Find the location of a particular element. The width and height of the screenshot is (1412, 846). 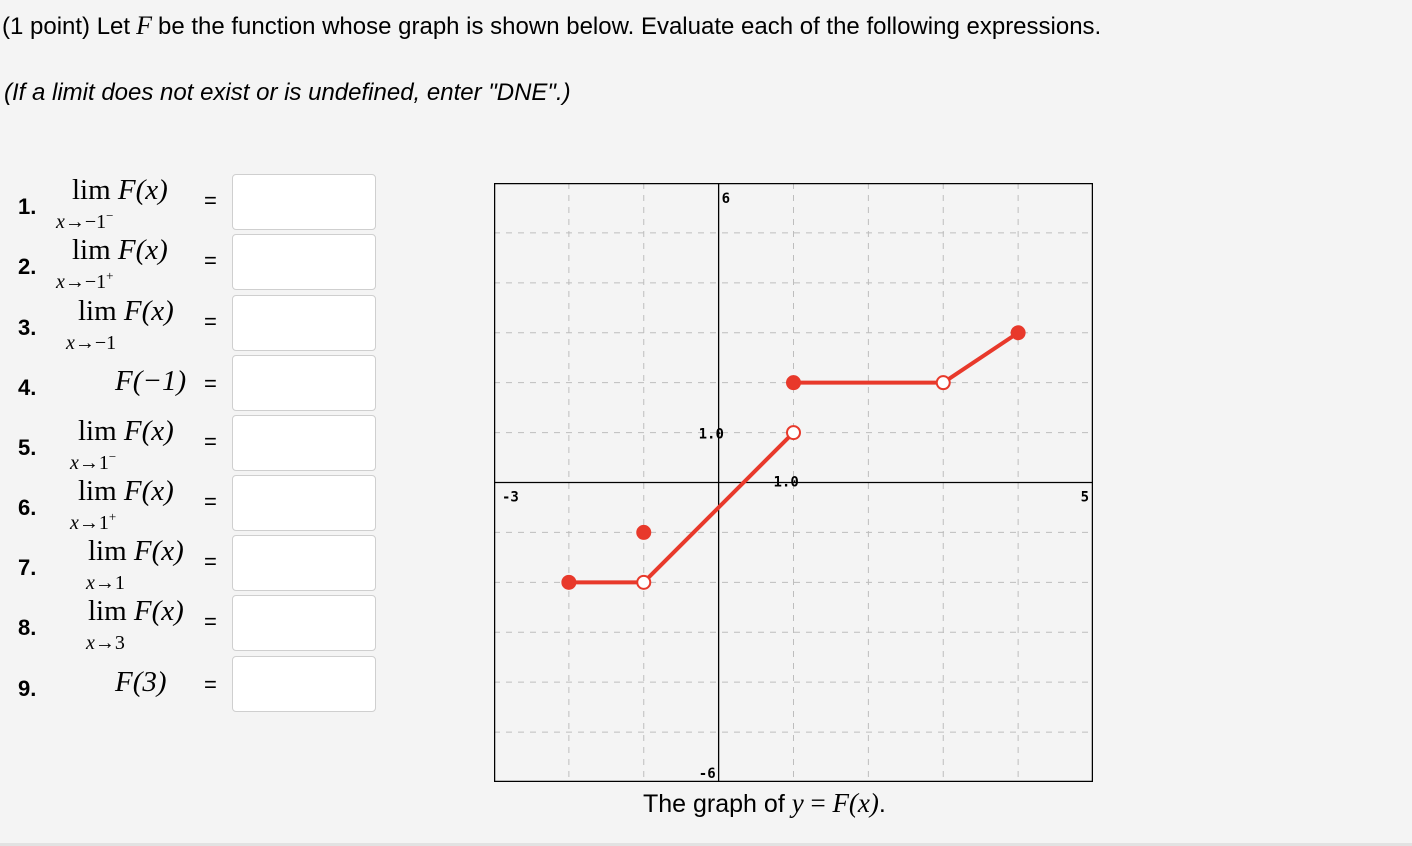

caption-eq: = is located at coordinates (818, 803).